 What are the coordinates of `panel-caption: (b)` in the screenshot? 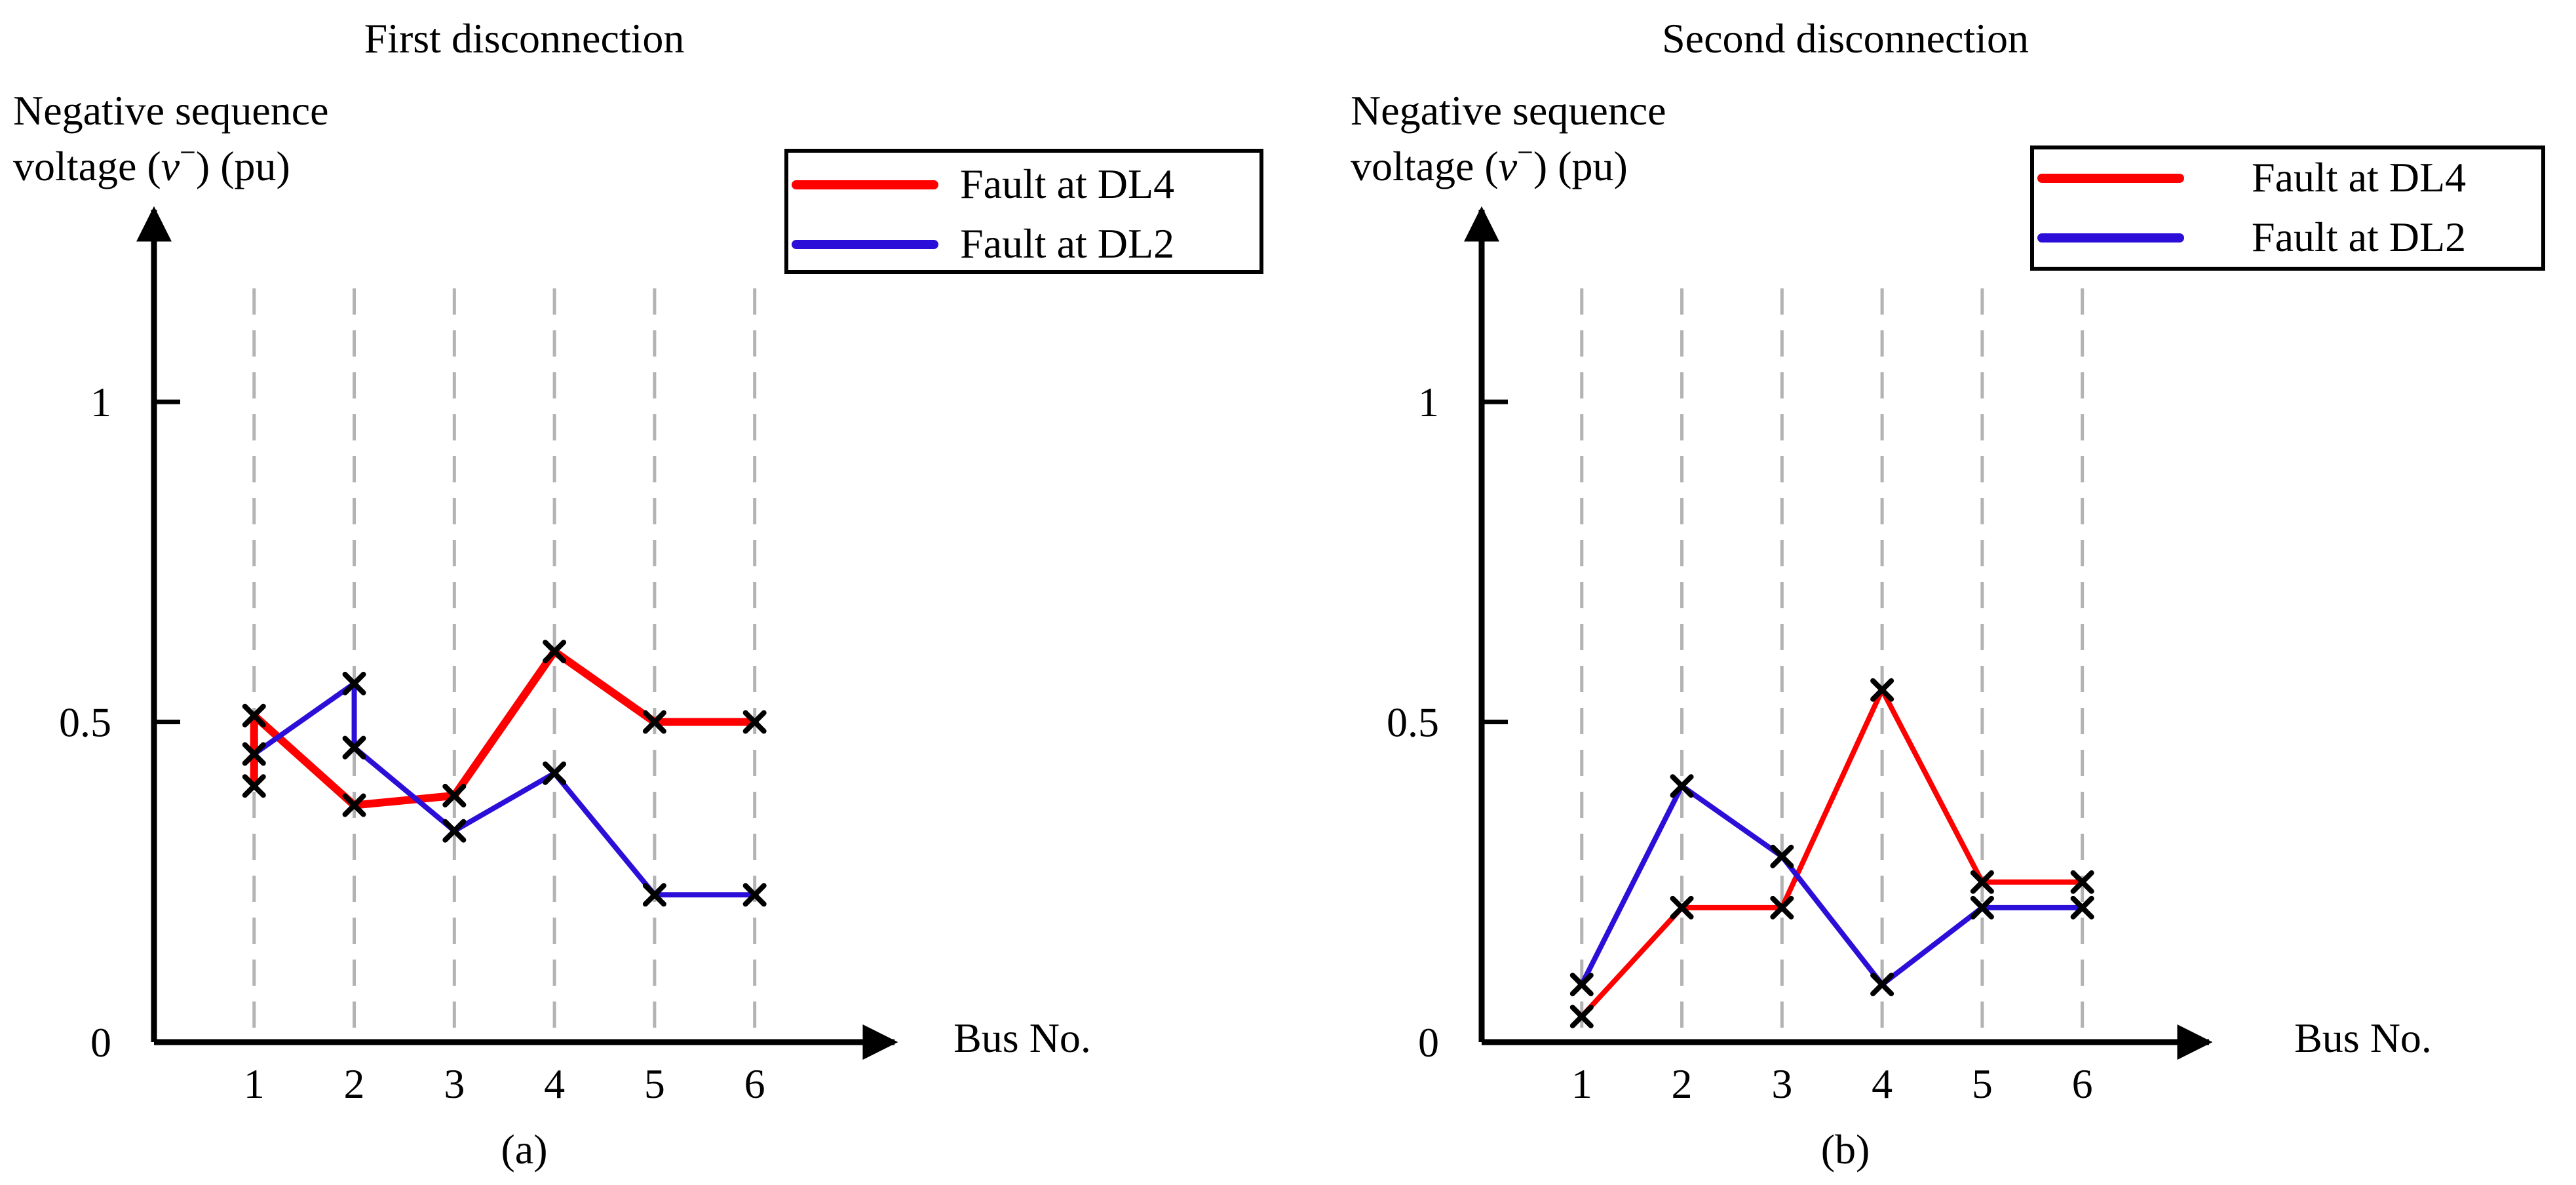 It's located at (1845, 1150).